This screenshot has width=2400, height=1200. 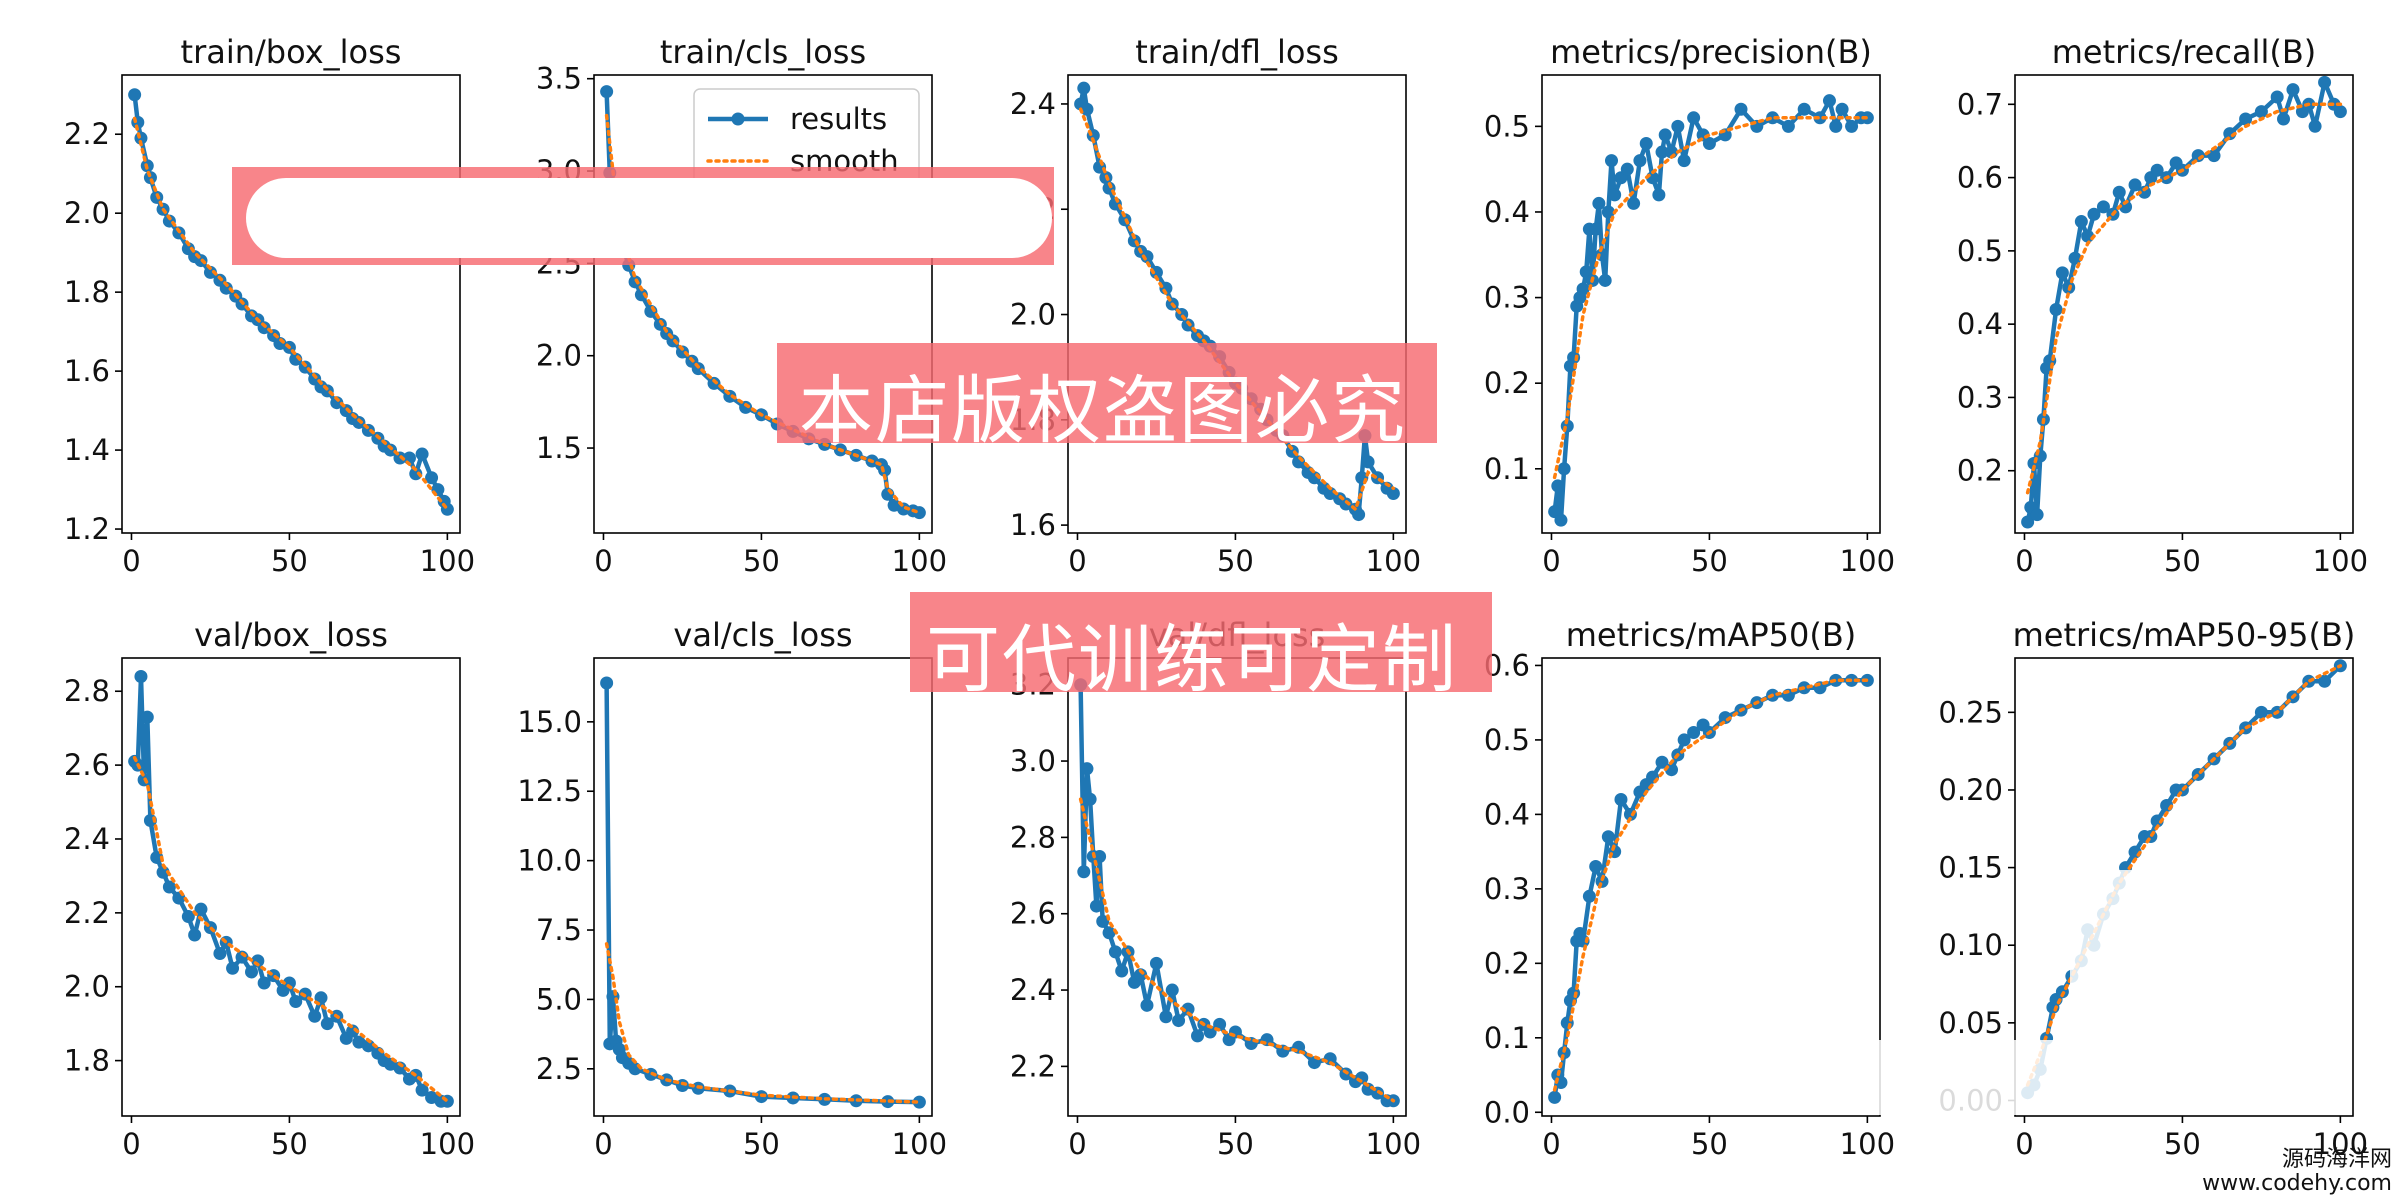 I want to click on legend-results-label: results, so click(x=838, y=119).